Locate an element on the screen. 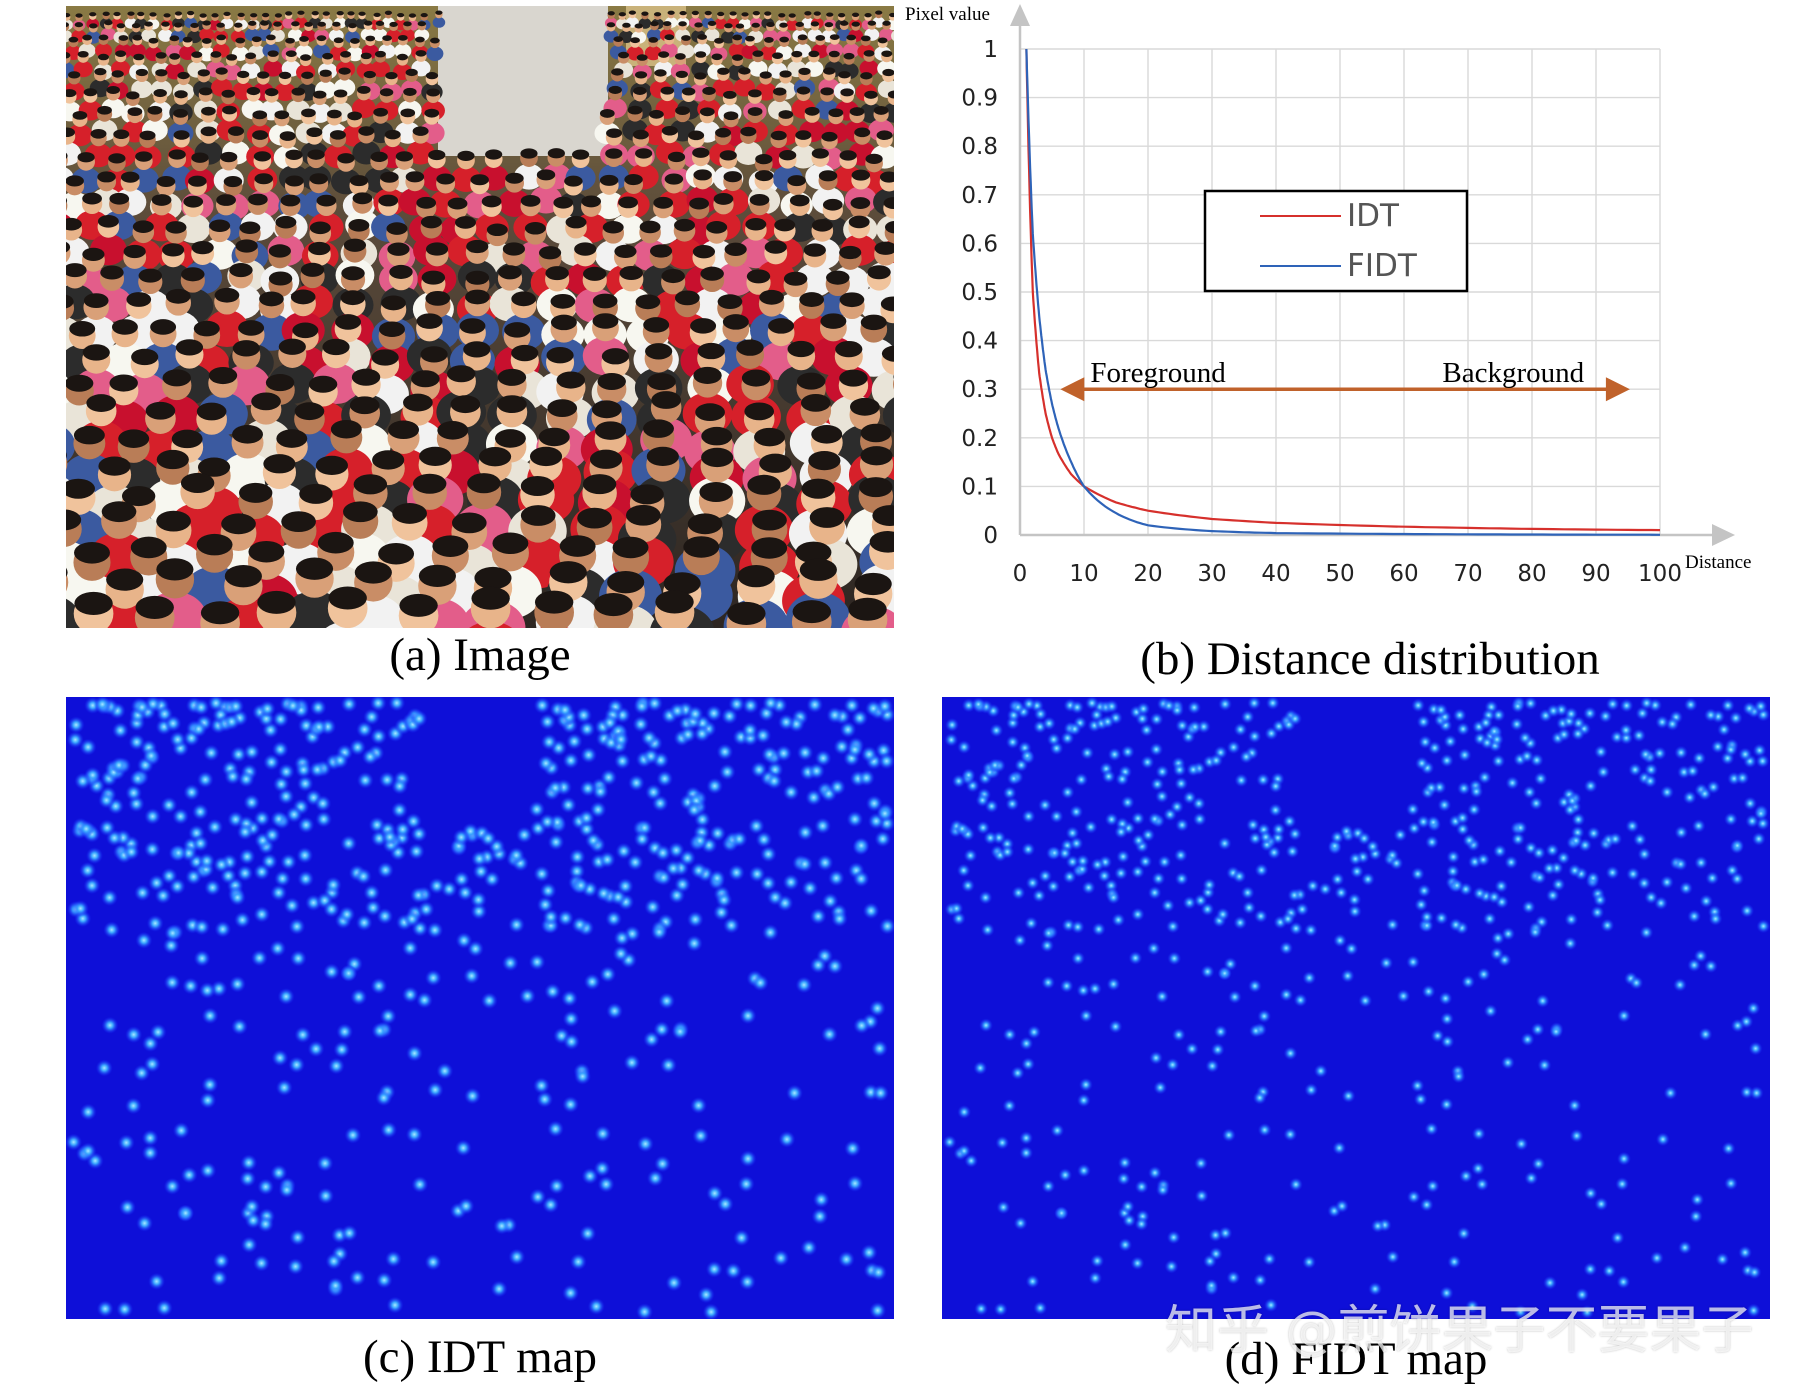 This screenshot has height=1390, width=1804. caption-idt-map: (c) IDT map is located at coordinates (480, 1357).